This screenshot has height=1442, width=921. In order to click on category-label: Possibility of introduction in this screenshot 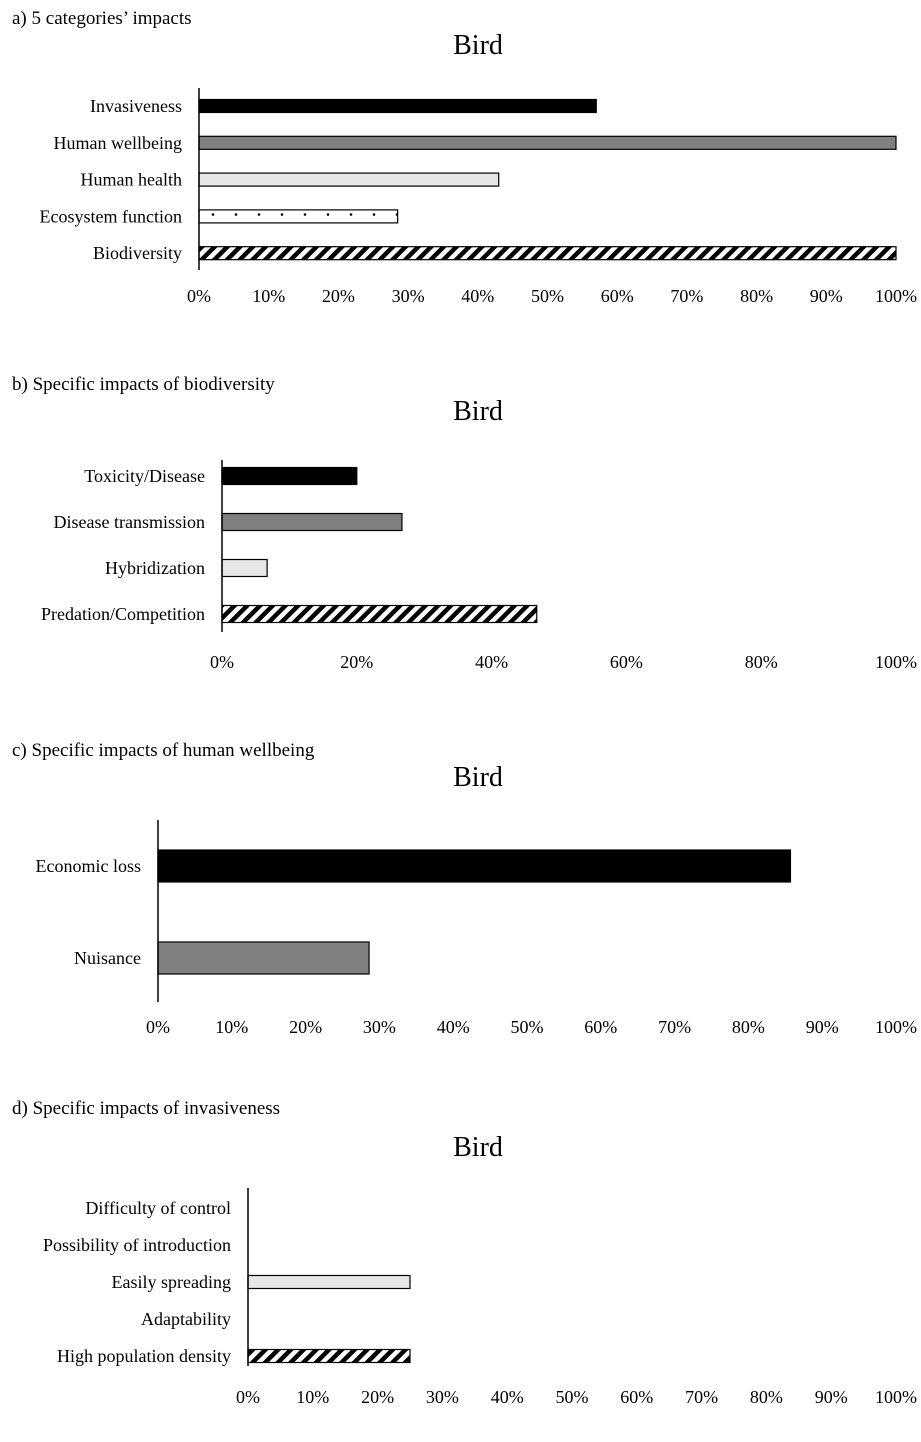, I will do `click(137, 1245)`.